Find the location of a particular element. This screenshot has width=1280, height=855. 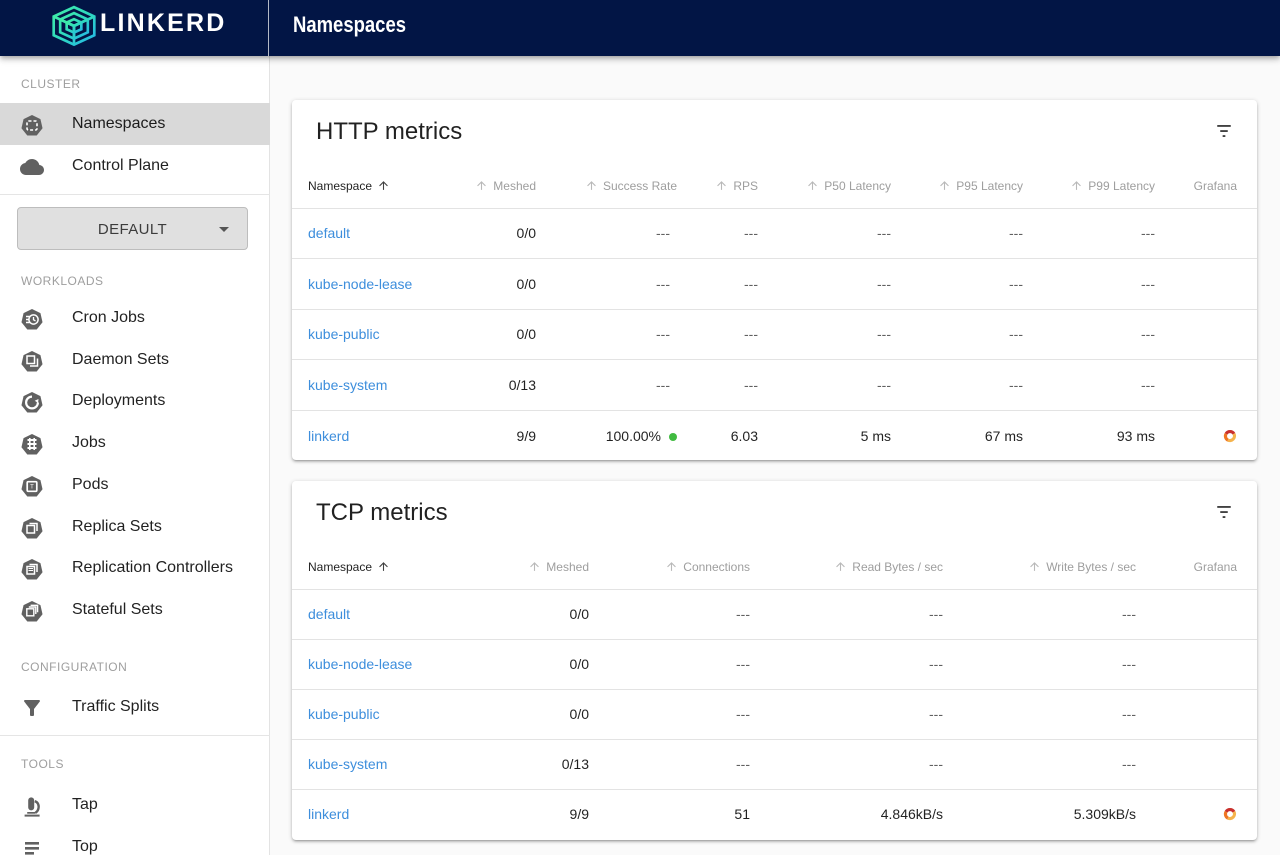

svg-text: T is located at coordinates (32, 487).